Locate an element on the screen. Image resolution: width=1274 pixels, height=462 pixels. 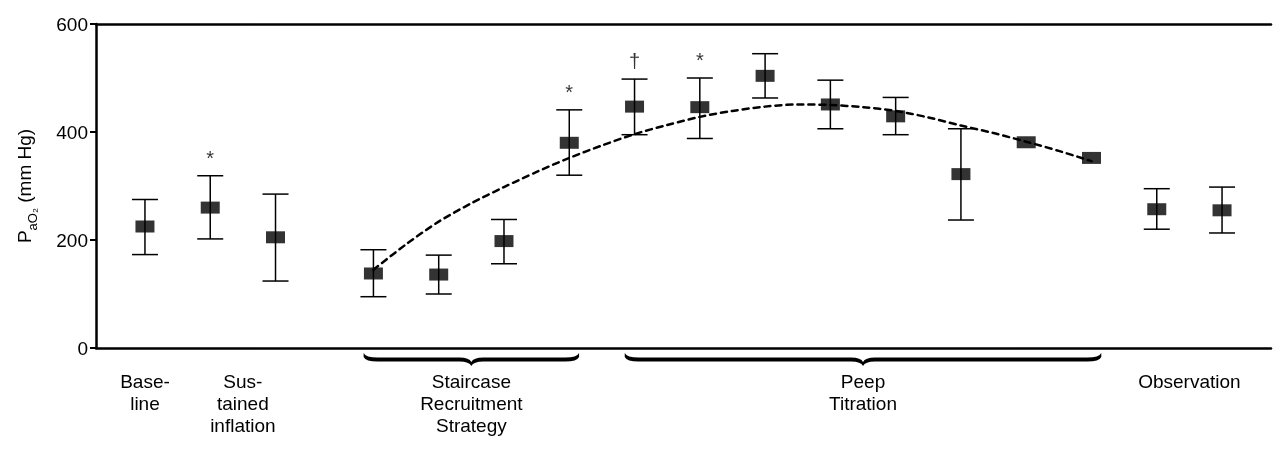
x-tick-label: Base- line is located at coordinates (145, 392).